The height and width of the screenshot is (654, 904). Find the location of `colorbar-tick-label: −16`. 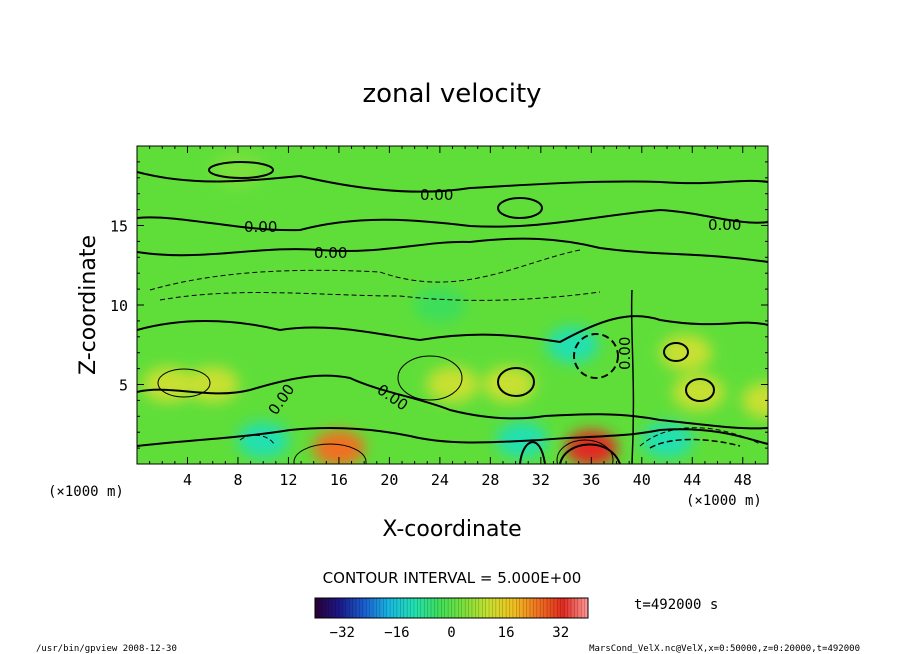

colorbar-tick-label: −16 is located at coordinates (396, 633).